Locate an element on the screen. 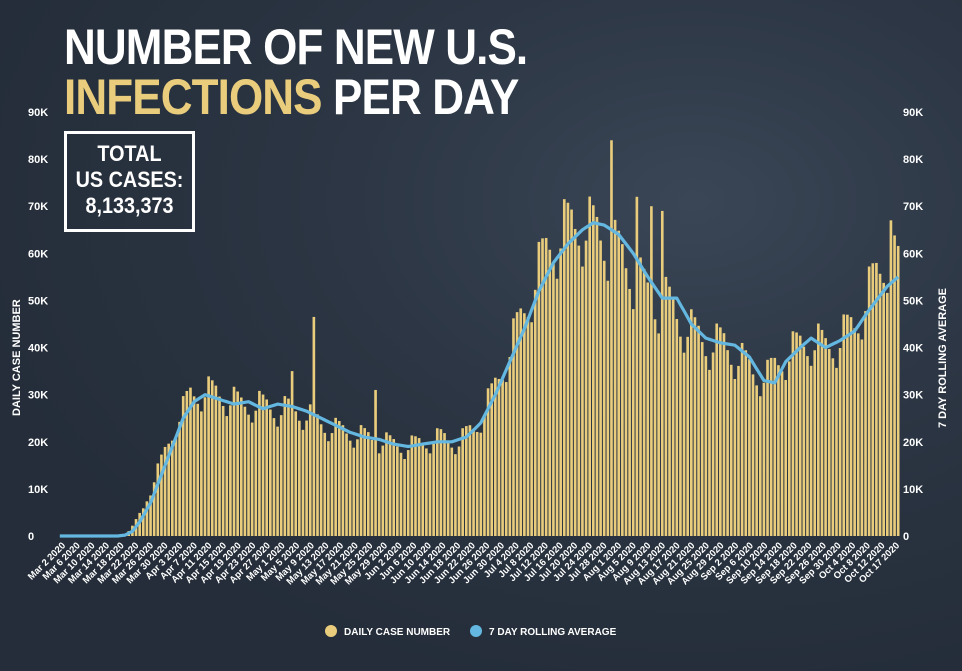 The height and width of the screenshot is (671, 962). y-tick-left: 0 is located at coordinates (31, 537).